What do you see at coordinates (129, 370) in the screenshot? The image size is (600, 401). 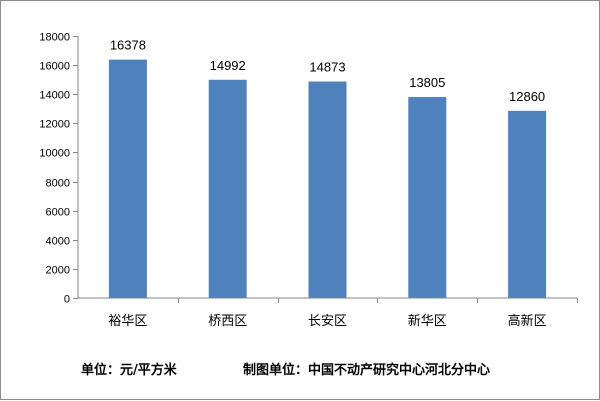 I see `unit-note: 单位：元/平方米` at bounding box center [129, 370].